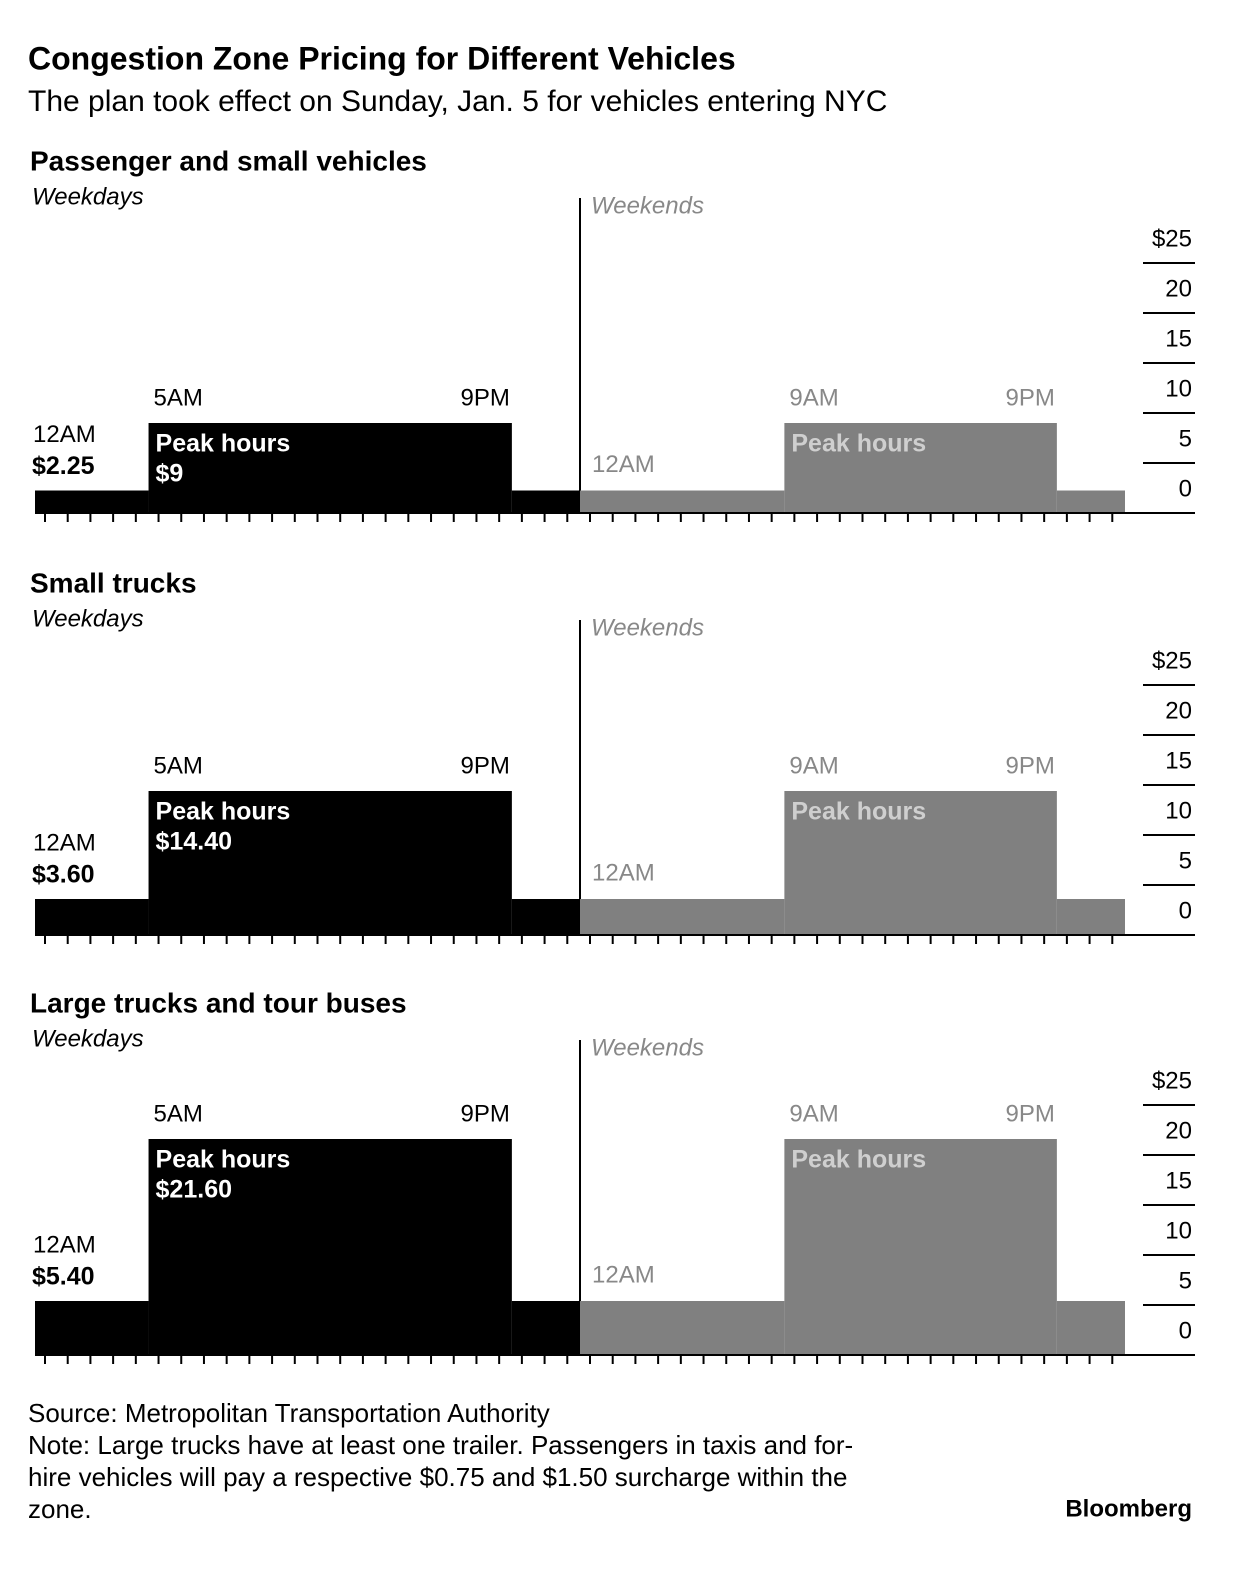 The height and width of the screenshot is (1582, 1240). Describe the element at coordinates (60, 1509) in the screenshot. I see `note: zone.` at that location.